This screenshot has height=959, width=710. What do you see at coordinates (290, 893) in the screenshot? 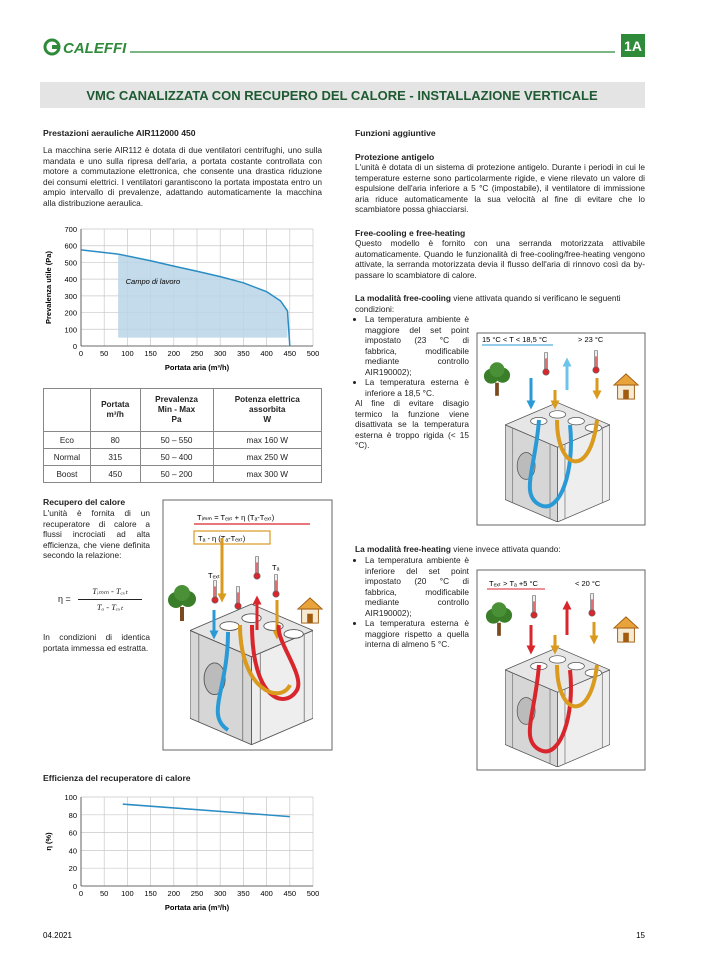
I see `x-tick-label: 450` at bounding box center [290, 893].